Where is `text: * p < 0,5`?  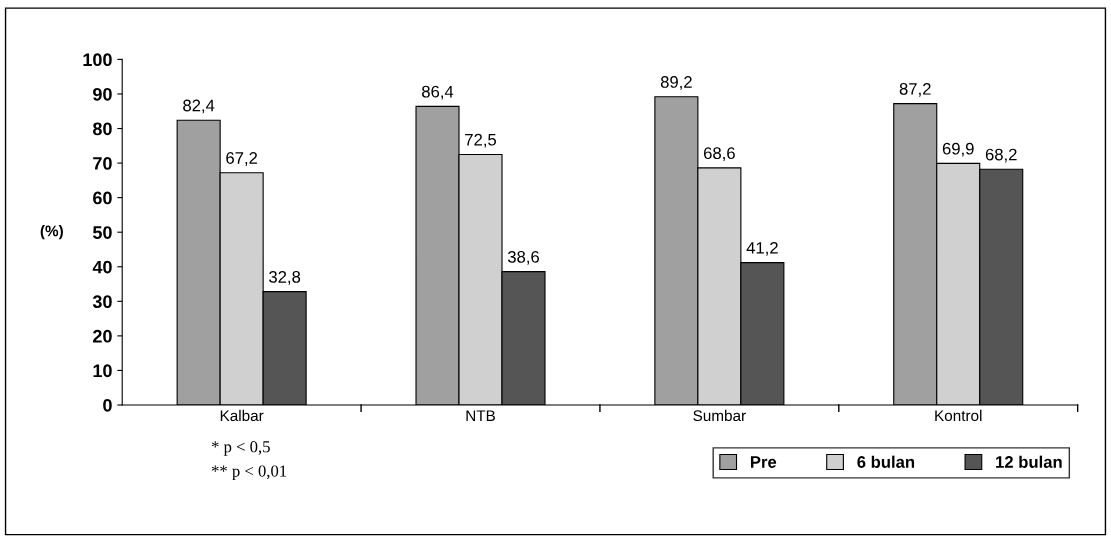 text: * p < 0,5 is located at coordinates (240, 448).